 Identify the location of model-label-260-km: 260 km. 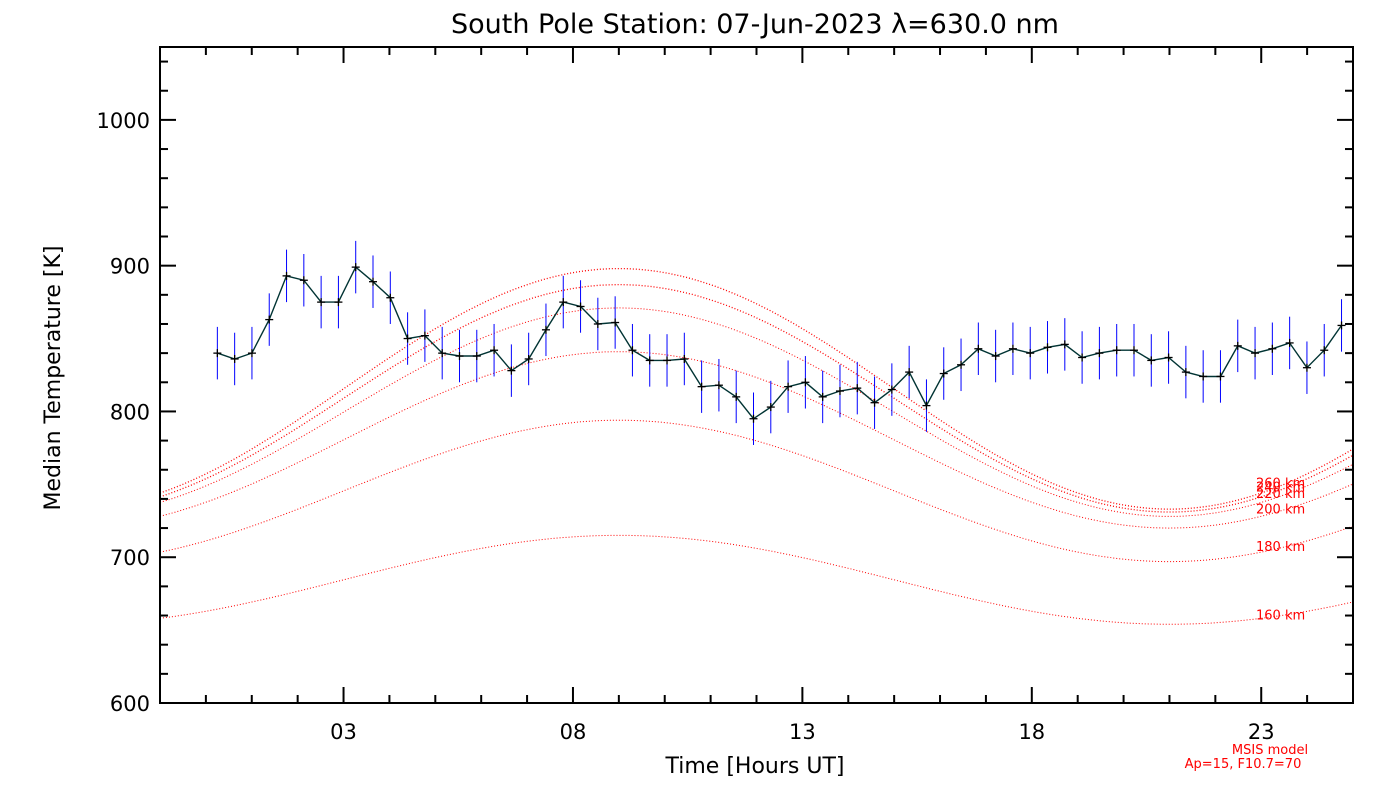
(1280, 483).